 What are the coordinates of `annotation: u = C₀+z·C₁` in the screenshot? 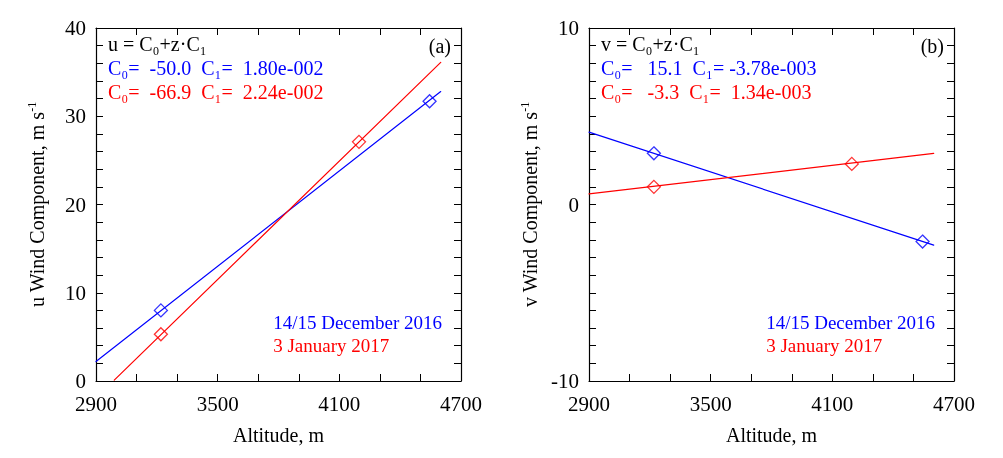 It's located at (157, 44).